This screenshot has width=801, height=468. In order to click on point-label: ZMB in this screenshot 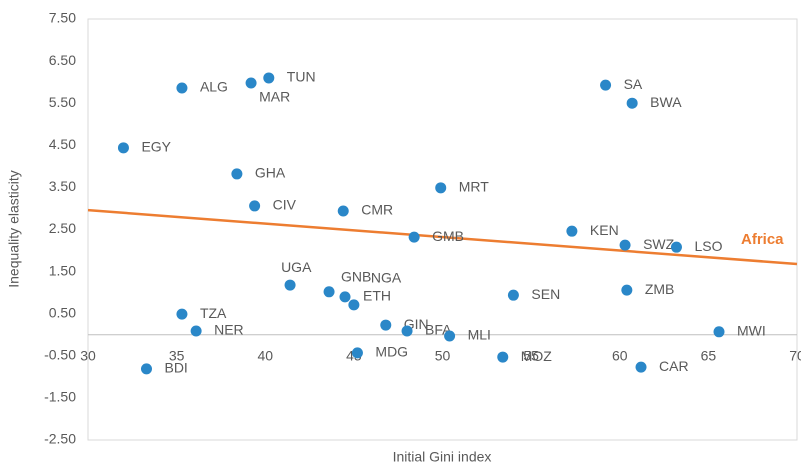, I will do `click(660, 289)`.